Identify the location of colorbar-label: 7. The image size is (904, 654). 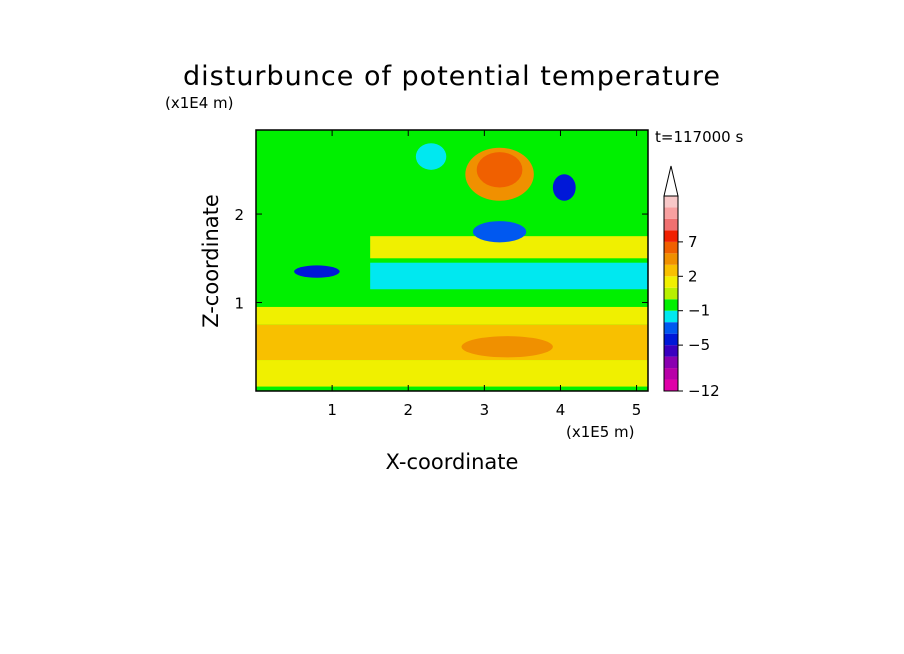
(693, 242).